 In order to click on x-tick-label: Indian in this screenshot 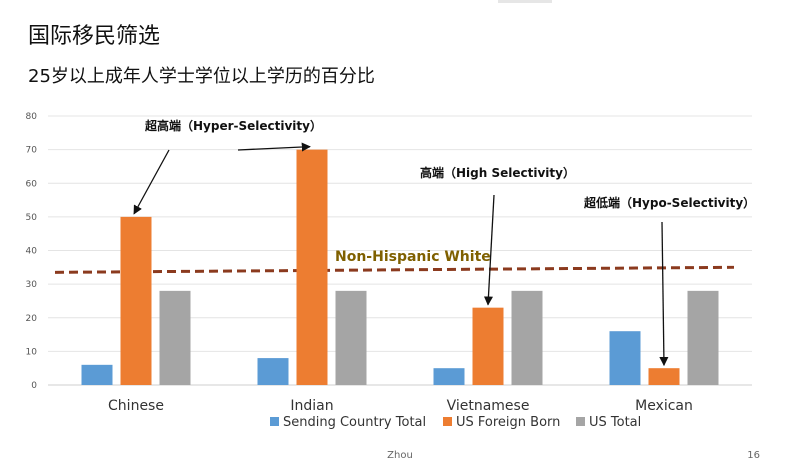, I will do `click(311, 406)`.